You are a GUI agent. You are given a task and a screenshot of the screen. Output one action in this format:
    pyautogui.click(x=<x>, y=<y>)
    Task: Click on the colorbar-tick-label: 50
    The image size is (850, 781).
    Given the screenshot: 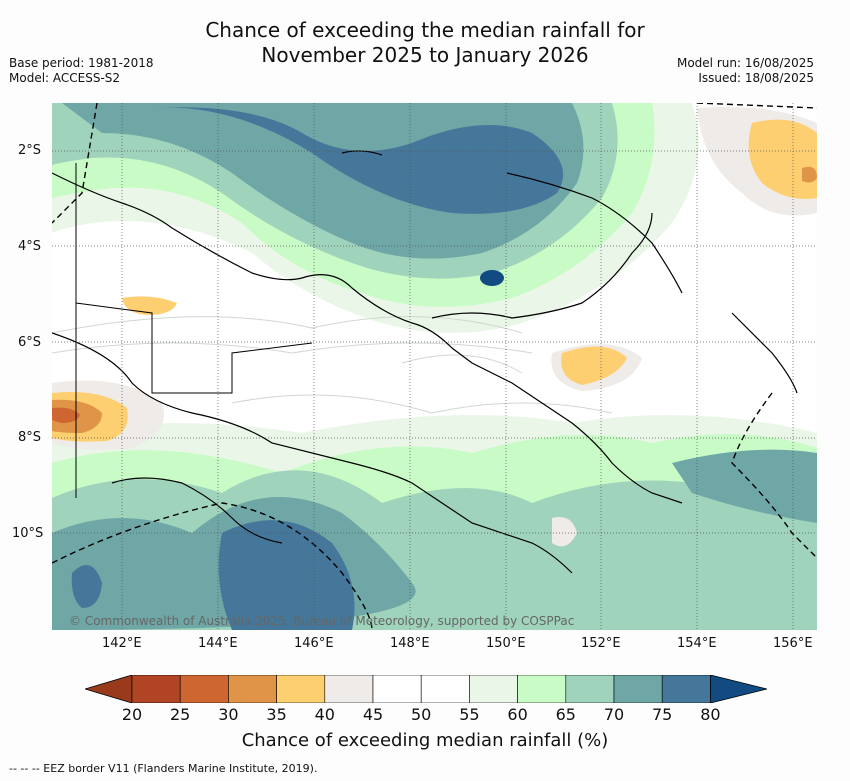 What is the action you would take?
    pyautogui.click(x=421, y=714)
    